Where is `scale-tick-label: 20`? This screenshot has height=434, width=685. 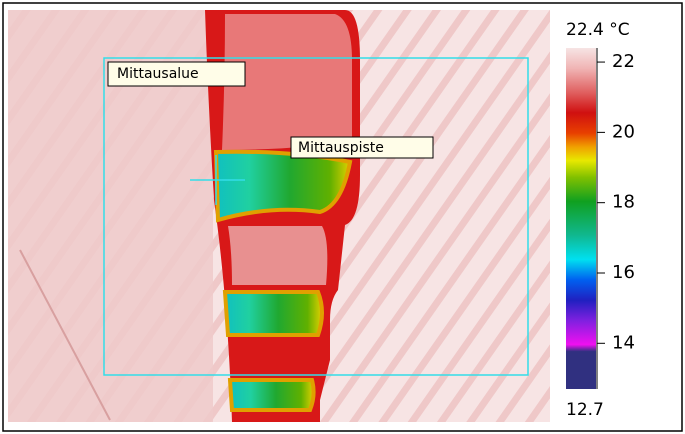 scale-tick-label: 20 is located at coordinates (623, 131).